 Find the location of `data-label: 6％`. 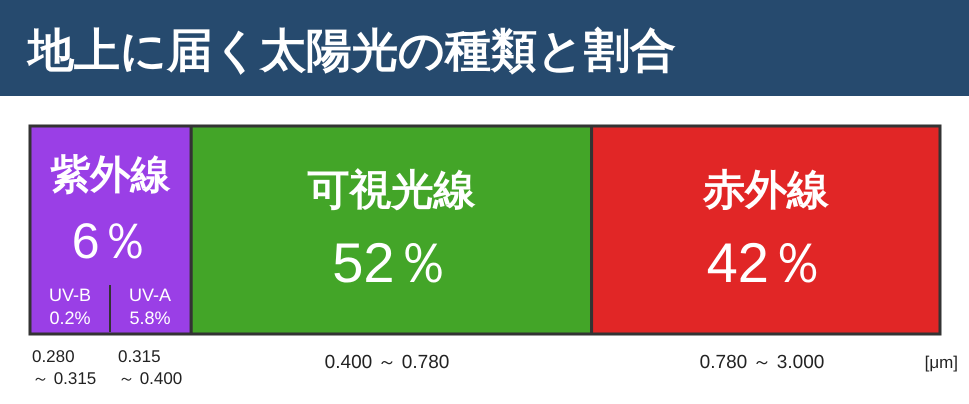

data-label: 6％ is located at coordinates (111, 241).